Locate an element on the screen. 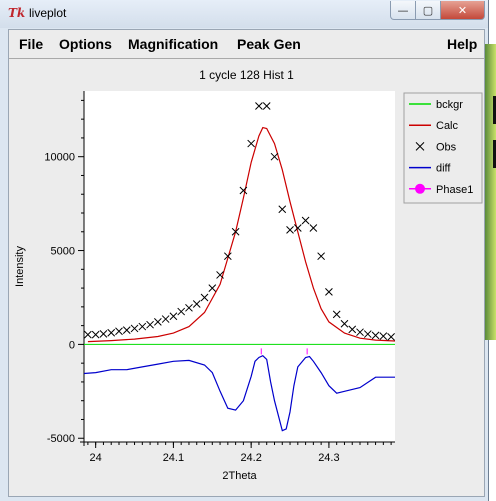 This screenshot has height=501, width=496. legend-label: Obs is located at coordinates (446, 147).